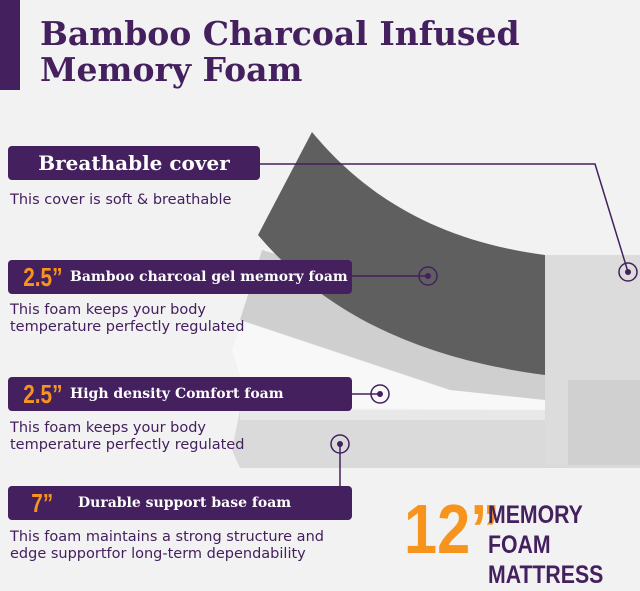  What do you see at coordinates (546, 575) in the screenshot?
I see `mattress-type-line-2: MATTRESS` at bounding box center [546, 575].